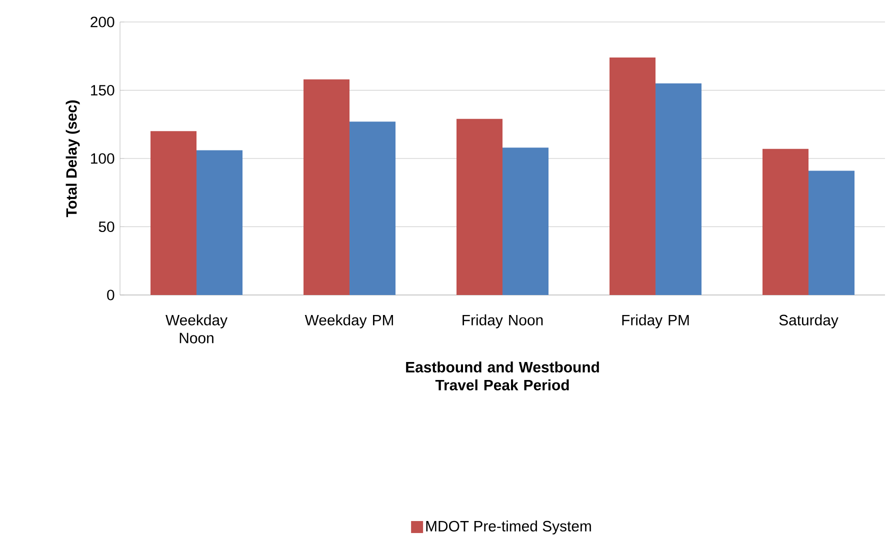 The height and width of the screenshot is (540, 887). What do you see at coordinates (348, 321) in the screenshot?
I see `x-tick-label: Weekday PM` at bounding box center [348, 321].